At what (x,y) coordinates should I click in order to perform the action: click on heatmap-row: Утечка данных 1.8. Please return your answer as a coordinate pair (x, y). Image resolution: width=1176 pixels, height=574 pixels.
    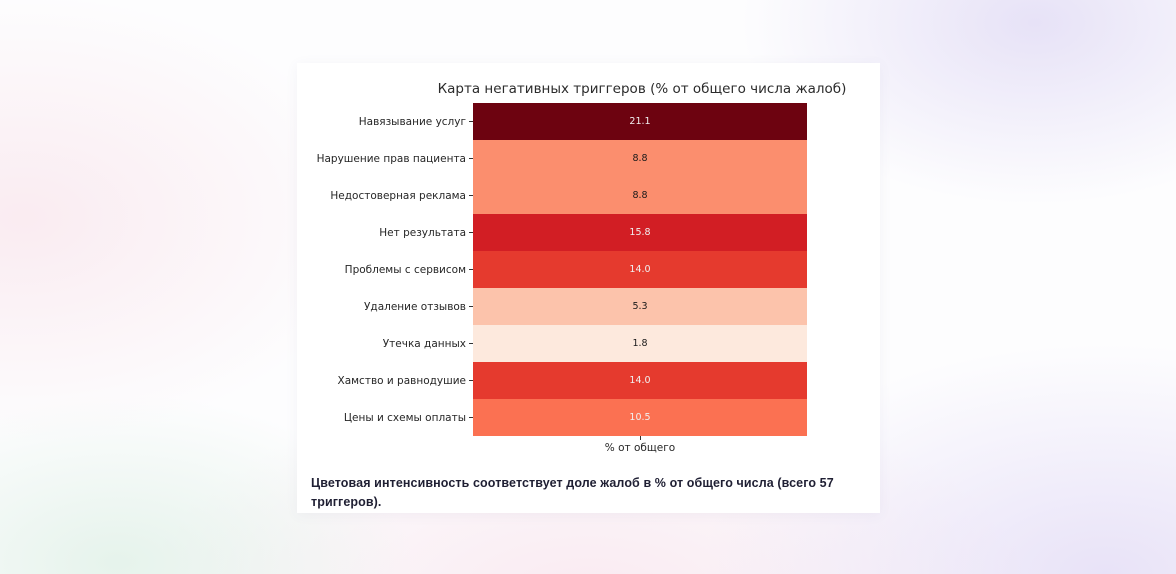
    Looking at the image, I should click on (588, 343).